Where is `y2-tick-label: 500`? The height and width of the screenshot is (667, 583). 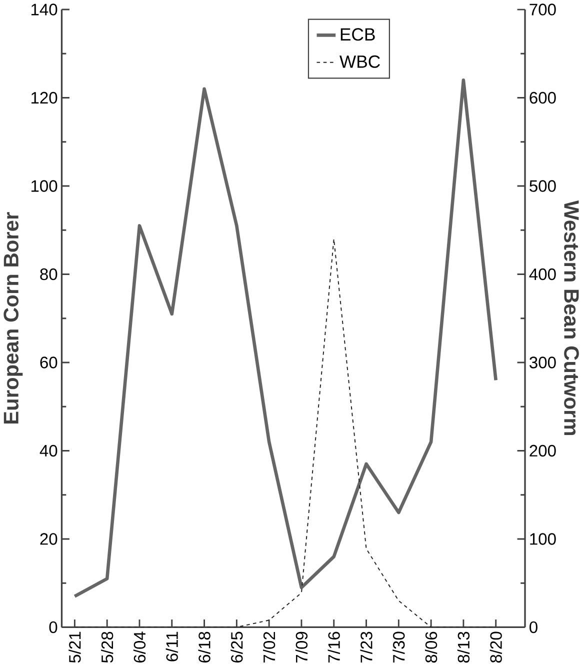 y2-tick-label: 500 is located at coordinates (543, 186).